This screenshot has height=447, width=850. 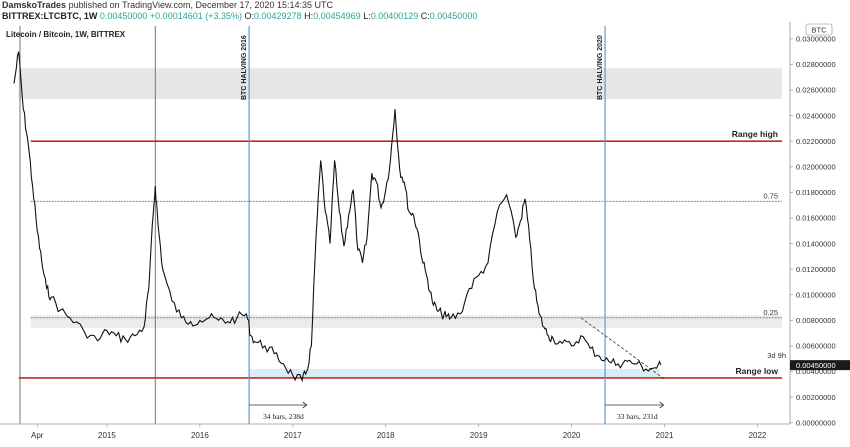 I want to click on range-high-label: Range high, so click(x=755, y=134).